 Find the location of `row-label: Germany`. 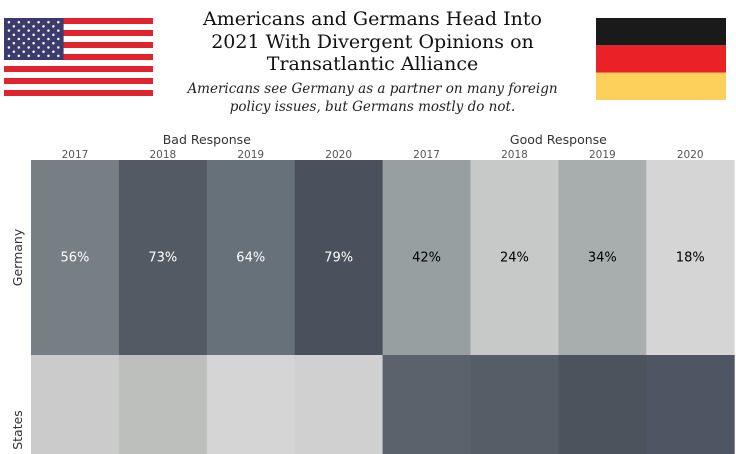

row-label: Germany is located at coordinates (17, 257).